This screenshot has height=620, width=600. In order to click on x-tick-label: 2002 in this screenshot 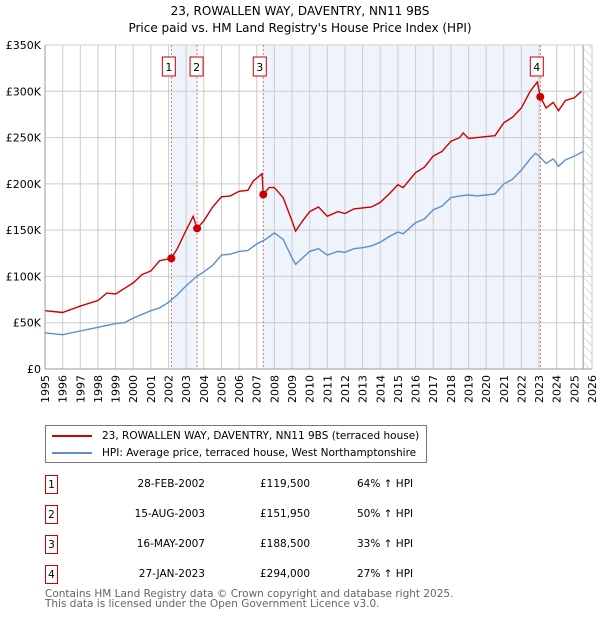, I will do `click(169, 389)`.